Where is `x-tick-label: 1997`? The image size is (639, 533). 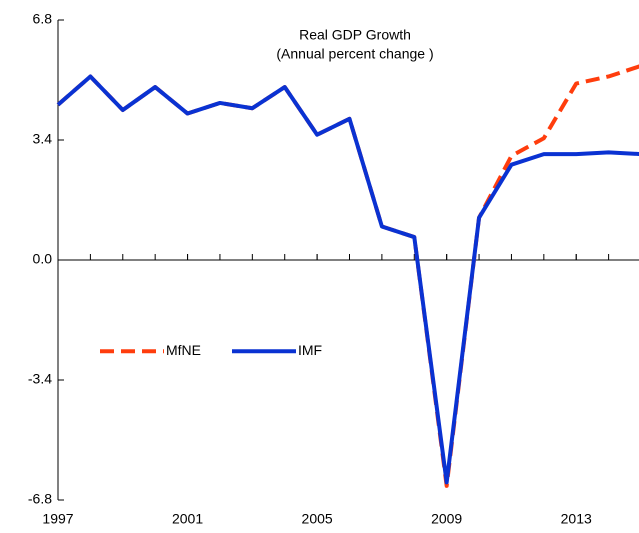
x-tick-label: 1997 is located at coordinates (57, 519).